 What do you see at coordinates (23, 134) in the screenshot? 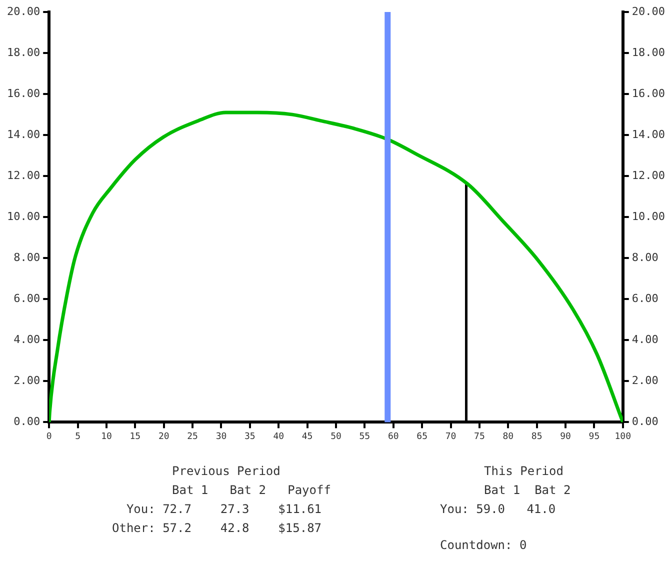
I see `y-tick-label: 14.00` at bounding box center [23, 134].